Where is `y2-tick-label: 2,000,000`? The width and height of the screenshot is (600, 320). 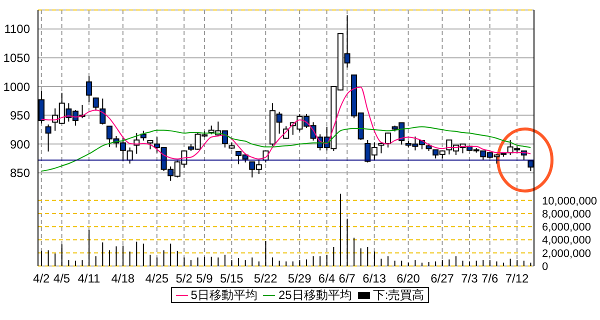
y2-tick-label: 2,000,000 is located at coordinates (566, 254).